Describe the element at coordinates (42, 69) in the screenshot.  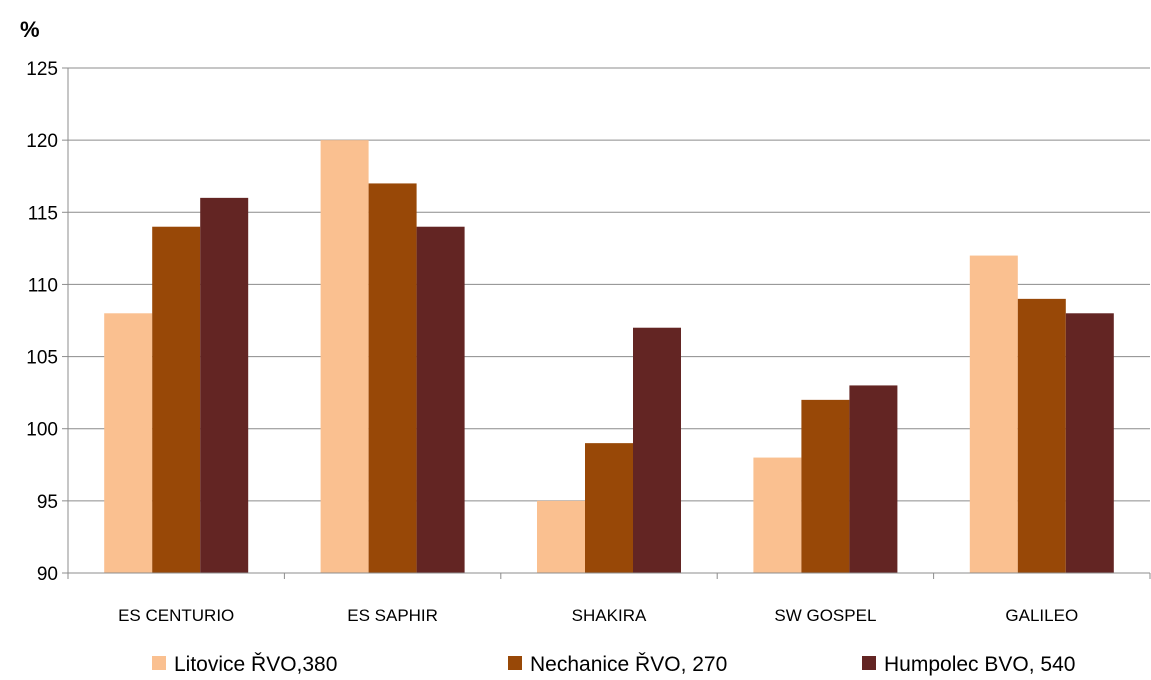
I see `y-tick-label: 125` at that location.